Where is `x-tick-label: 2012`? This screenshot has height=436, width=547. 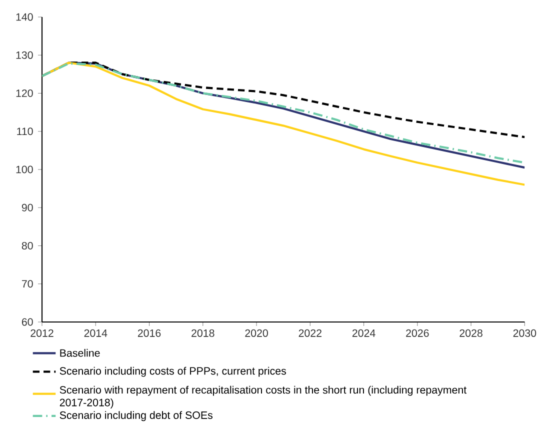 x-tick-label: 2012 is located at coordinates (42, 333).